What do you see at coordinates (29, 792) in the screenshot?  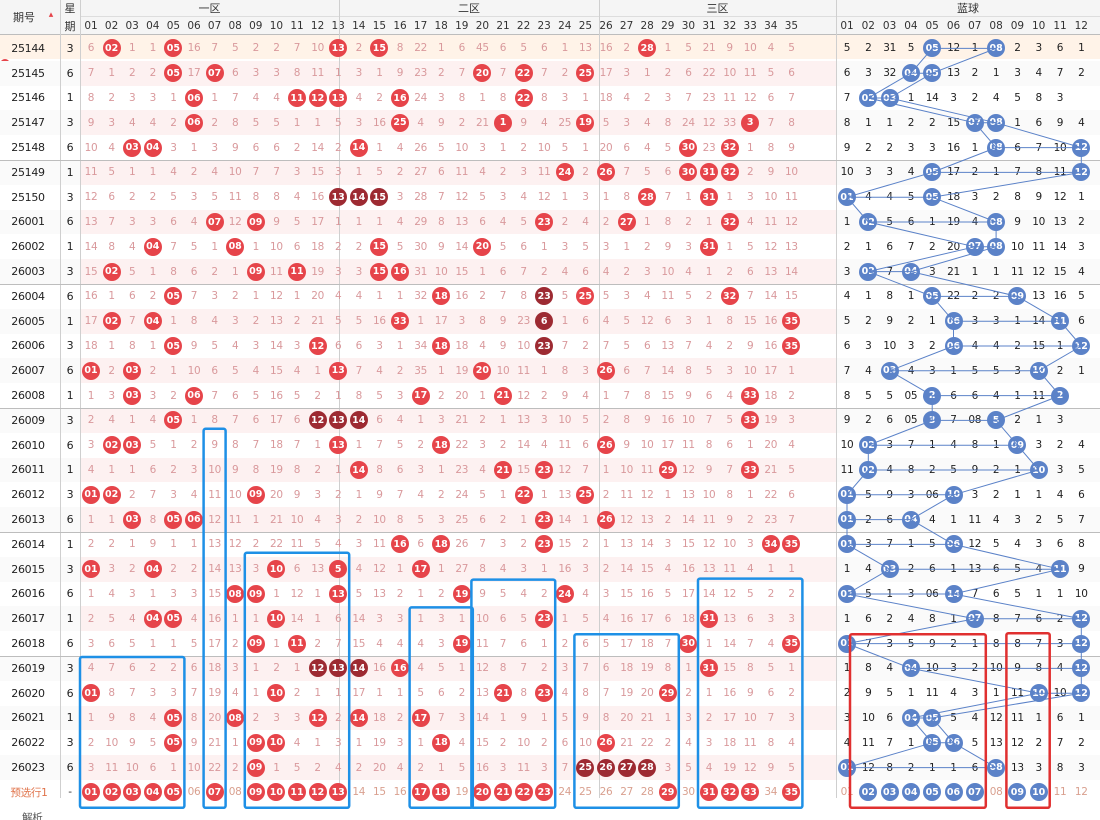 I see `footer-label: 预选行1` at bounding box center [29, 792].